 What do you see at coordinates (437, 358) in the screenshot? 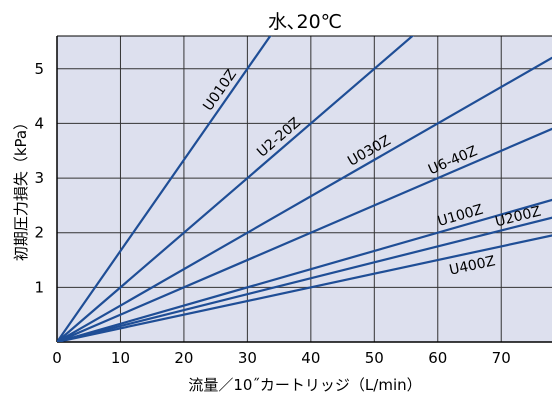
I see `x-tick-label: 60` at bounding box center [437, 358].